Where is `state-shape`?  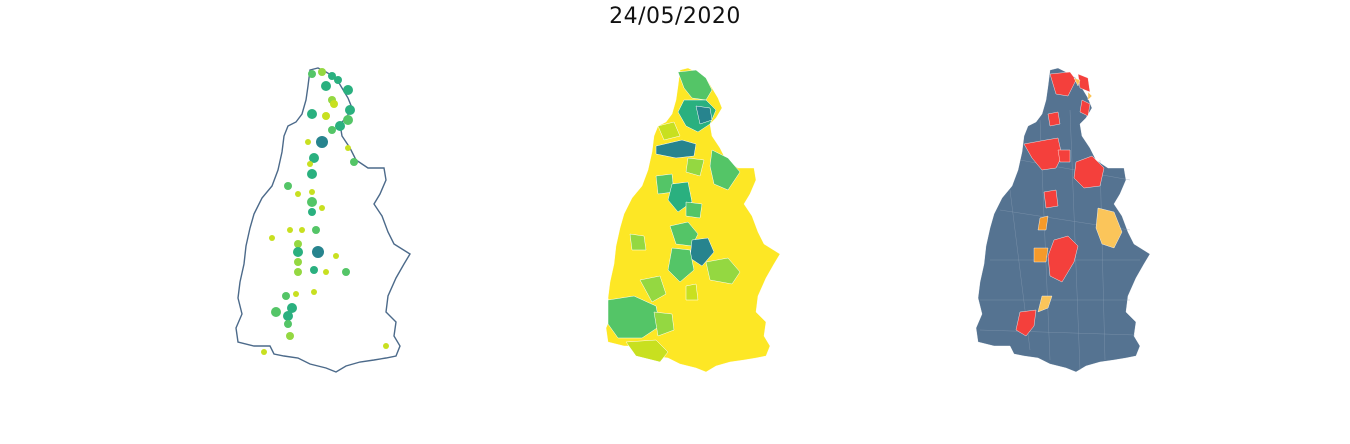 state-shape is located at coordinates (1063, 220).